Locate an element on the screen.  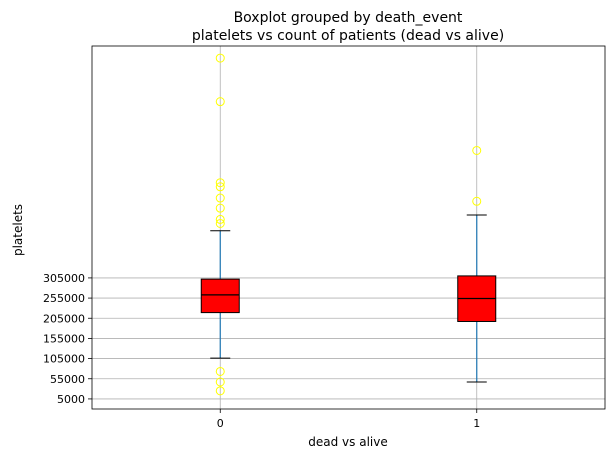
x-axis-label: dead vs alive is located at coordinates (347, 442).